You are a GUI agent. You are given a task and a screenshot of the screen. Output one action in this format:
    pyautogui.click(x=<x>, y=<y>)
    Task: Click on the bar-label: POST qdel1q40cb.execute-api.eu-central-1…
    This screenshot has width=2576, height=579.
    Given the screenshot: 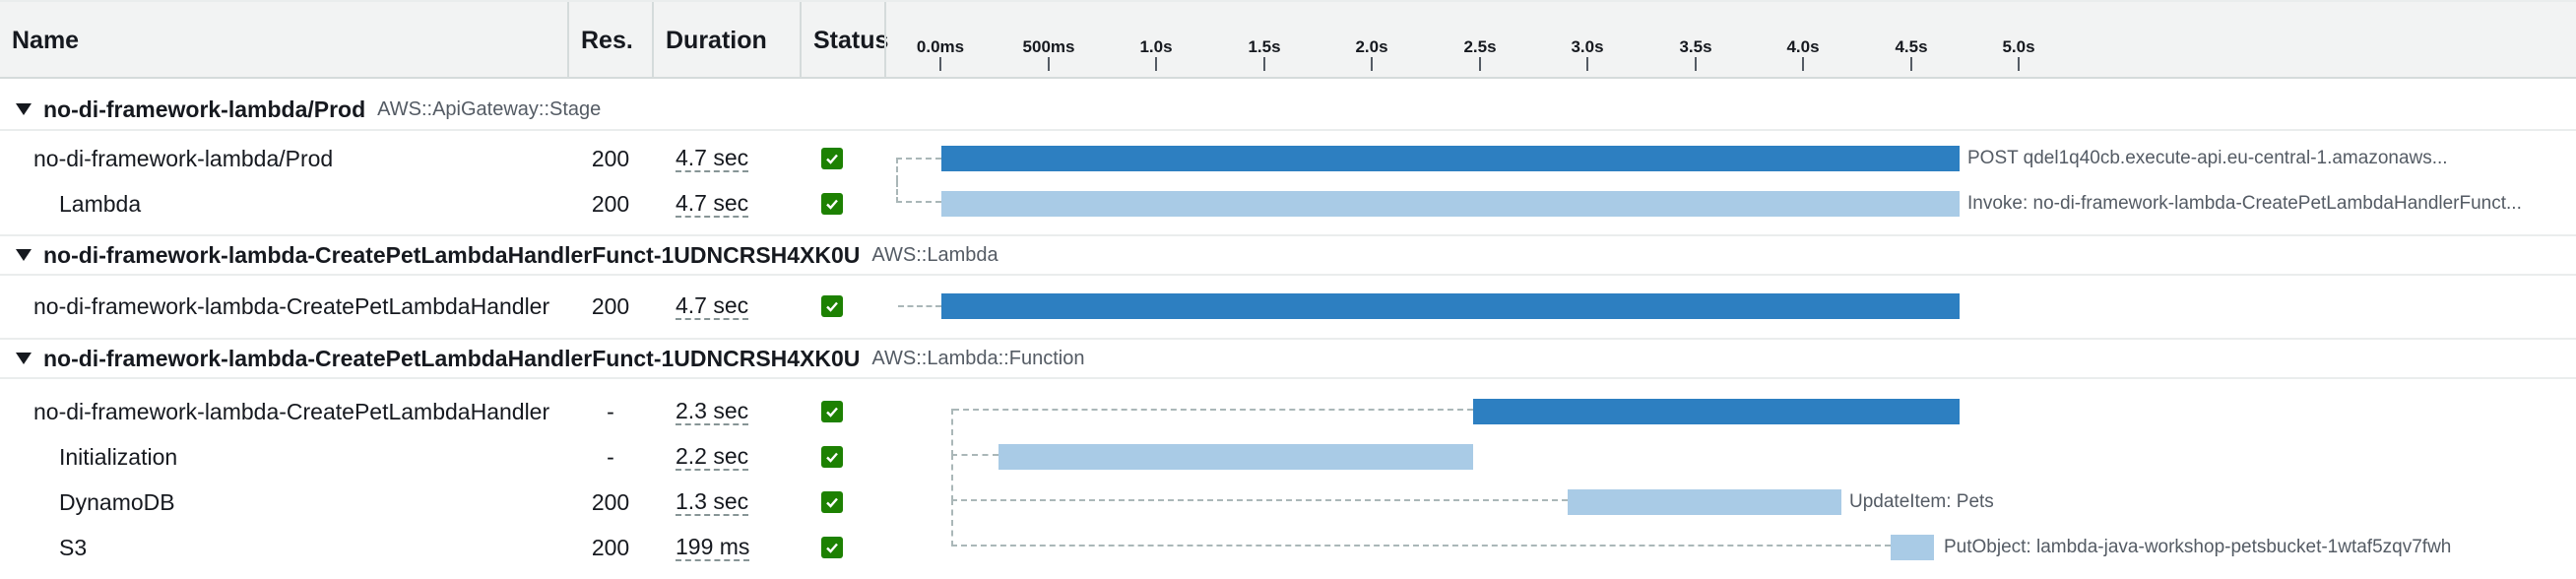 What is the action you would take?
    pyautogui.click(x=2207, y=158)
    